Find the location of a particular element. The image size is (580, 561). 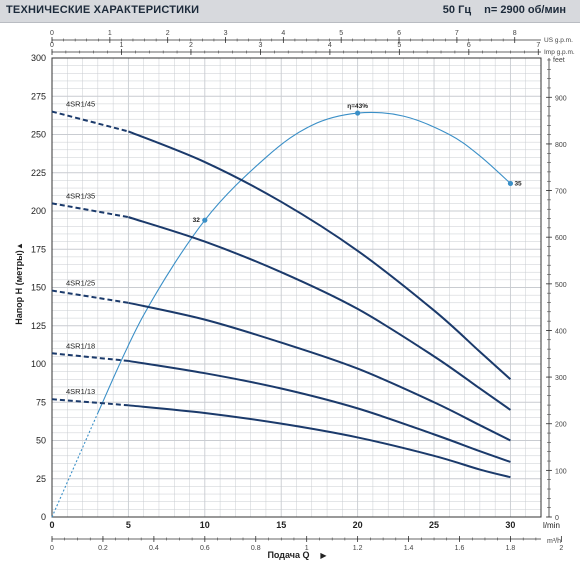

us-gpm-tick-label: 0 is located at coordinates (52, 33).